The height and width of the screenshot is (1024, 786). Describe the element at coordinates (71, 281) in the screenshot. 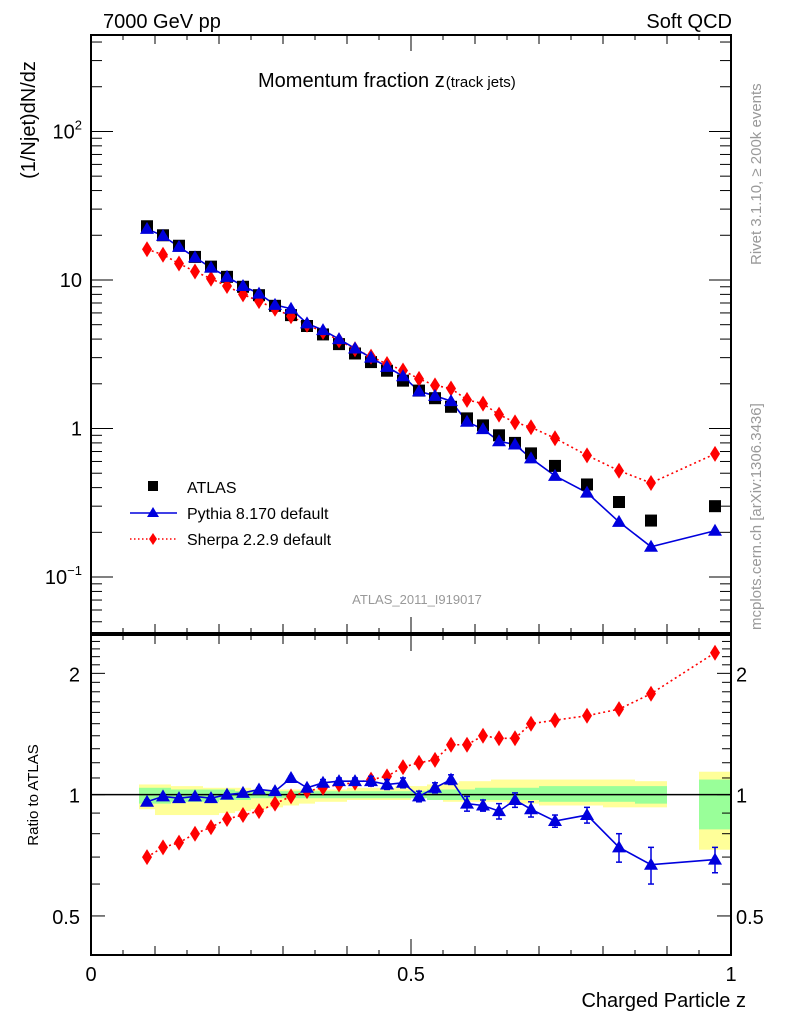

I see `main-y-tick-label: 10` at that location.